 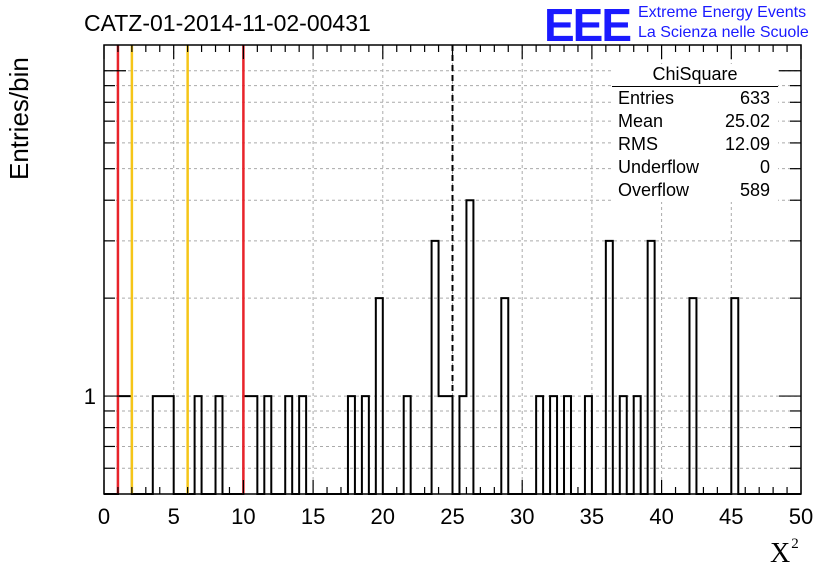 What do you see at coordinates (695, 190) in the screenshot?
I see `stats-row: Overflow 589` at bounding box center [695, 190].